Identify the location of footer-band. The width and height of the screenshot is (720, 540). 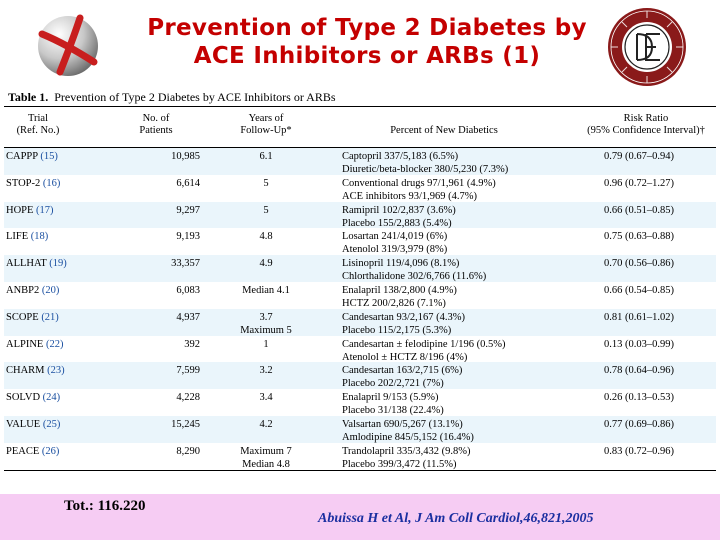
(360, 517).